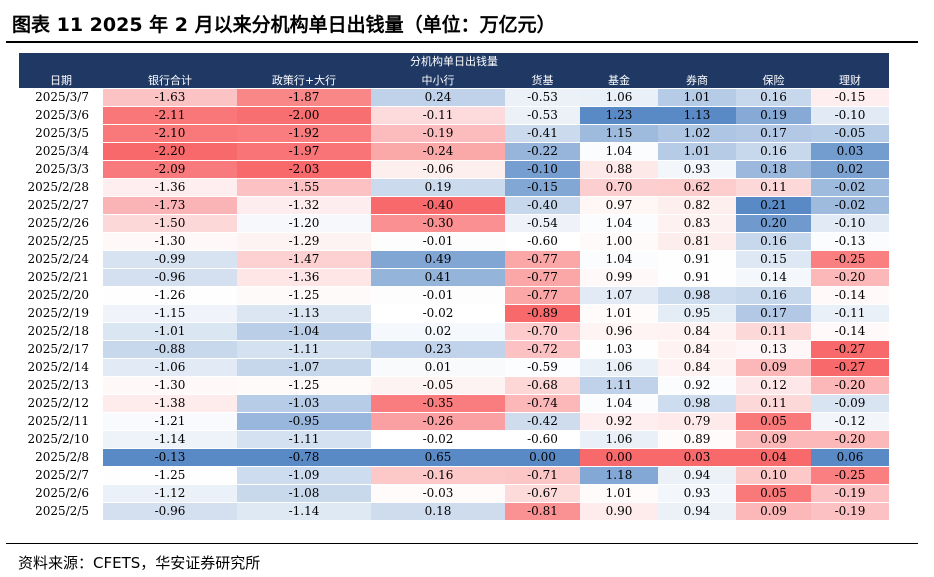 This screenshot has height=577, width=934. What do you see at coordinates (438, 115) in the screenshot?
I see `value-cell: -0.11` at bounding box center [438, 115].